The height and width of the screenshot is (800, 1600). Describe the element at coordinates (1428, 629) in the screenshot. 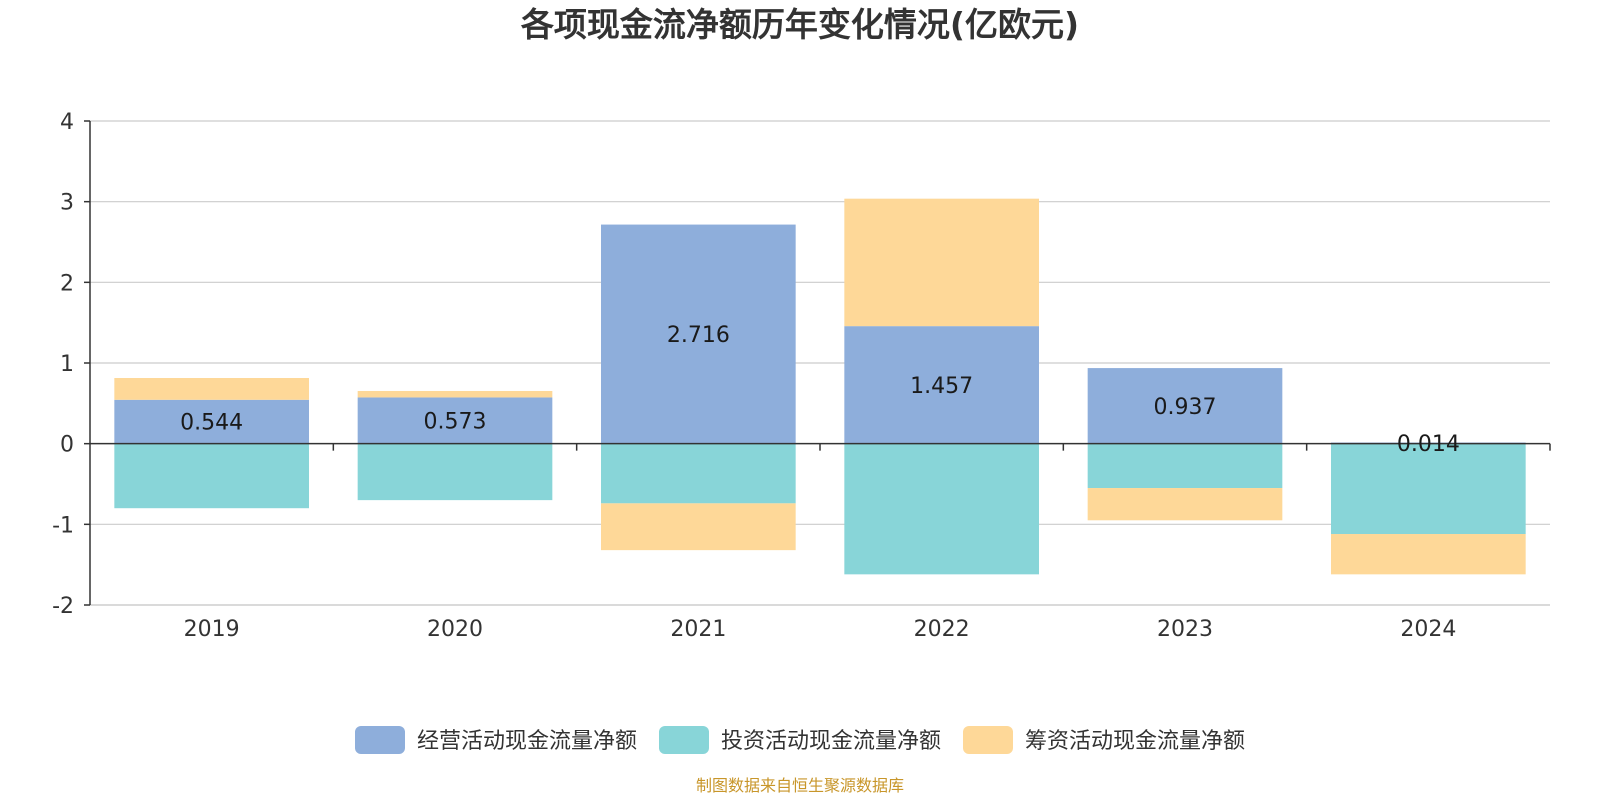

I see `x-tick-label: 2024` at that location.